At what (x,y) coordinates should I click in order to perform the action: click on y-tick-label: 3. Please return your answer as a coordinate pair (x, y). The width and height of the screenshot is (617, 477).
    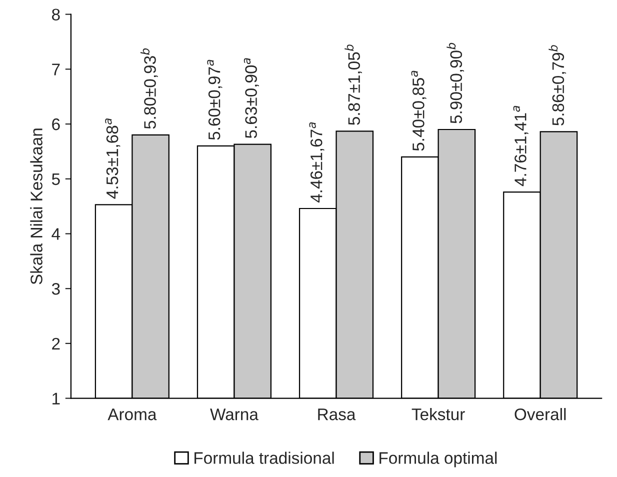
    Looking at the image, I should click on (56, 288).